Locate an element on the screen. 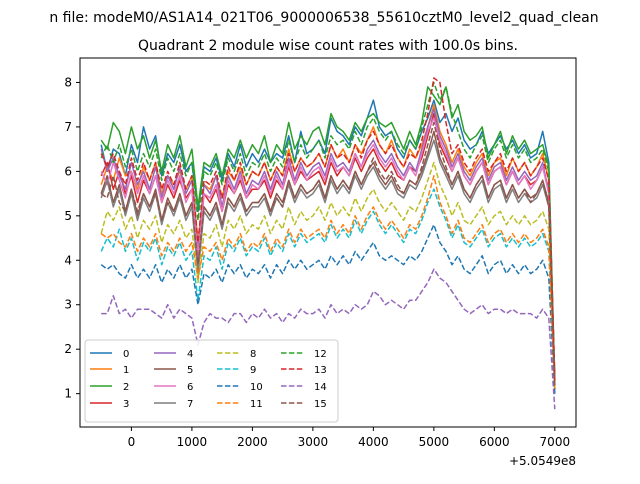  legend-frame is located at coordinates (211, 381).